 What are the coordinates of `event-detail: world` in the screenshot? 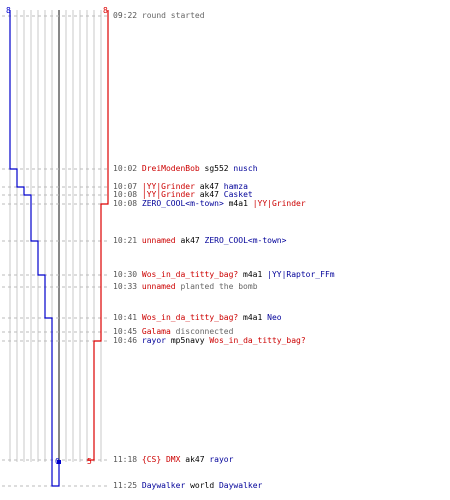 It's located at (202, 485).